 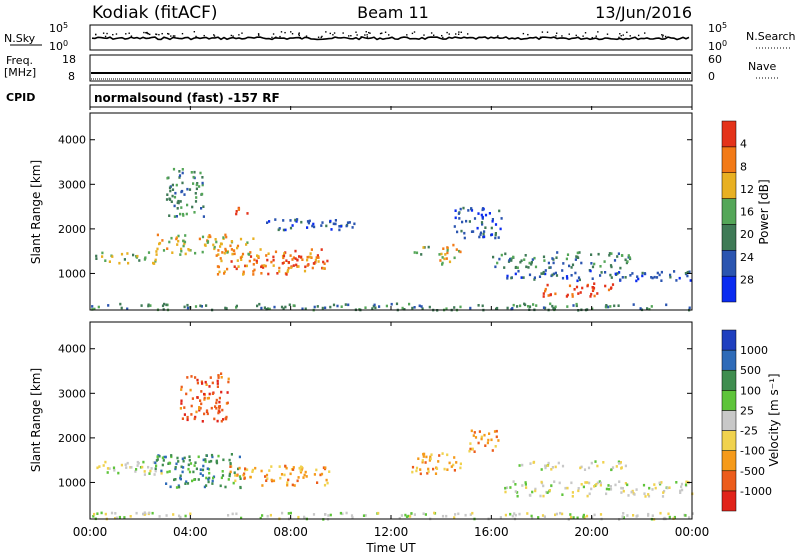 I want to click on nsearch-dots, so click(x=381, y=35).